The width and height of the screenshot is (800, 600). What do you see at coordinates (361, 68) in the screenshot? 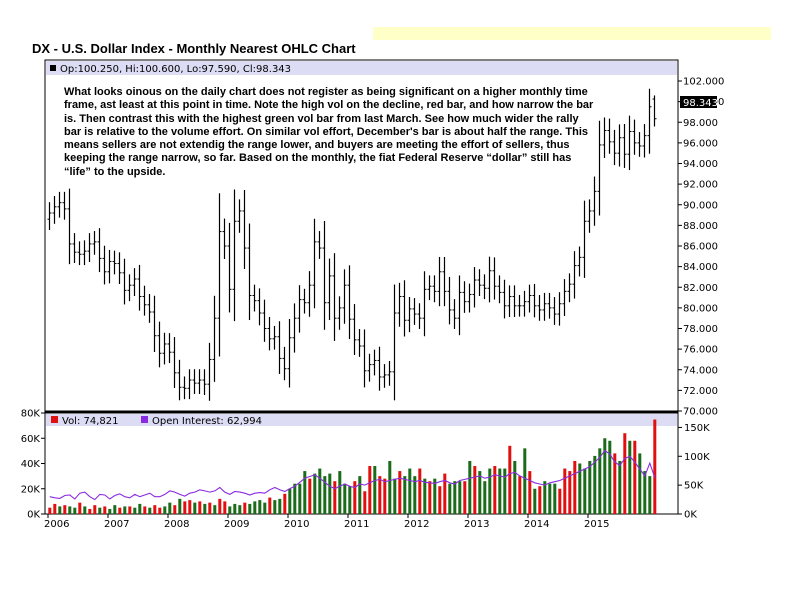
I see `price-legend-bar` at bounding box center [361, 68].